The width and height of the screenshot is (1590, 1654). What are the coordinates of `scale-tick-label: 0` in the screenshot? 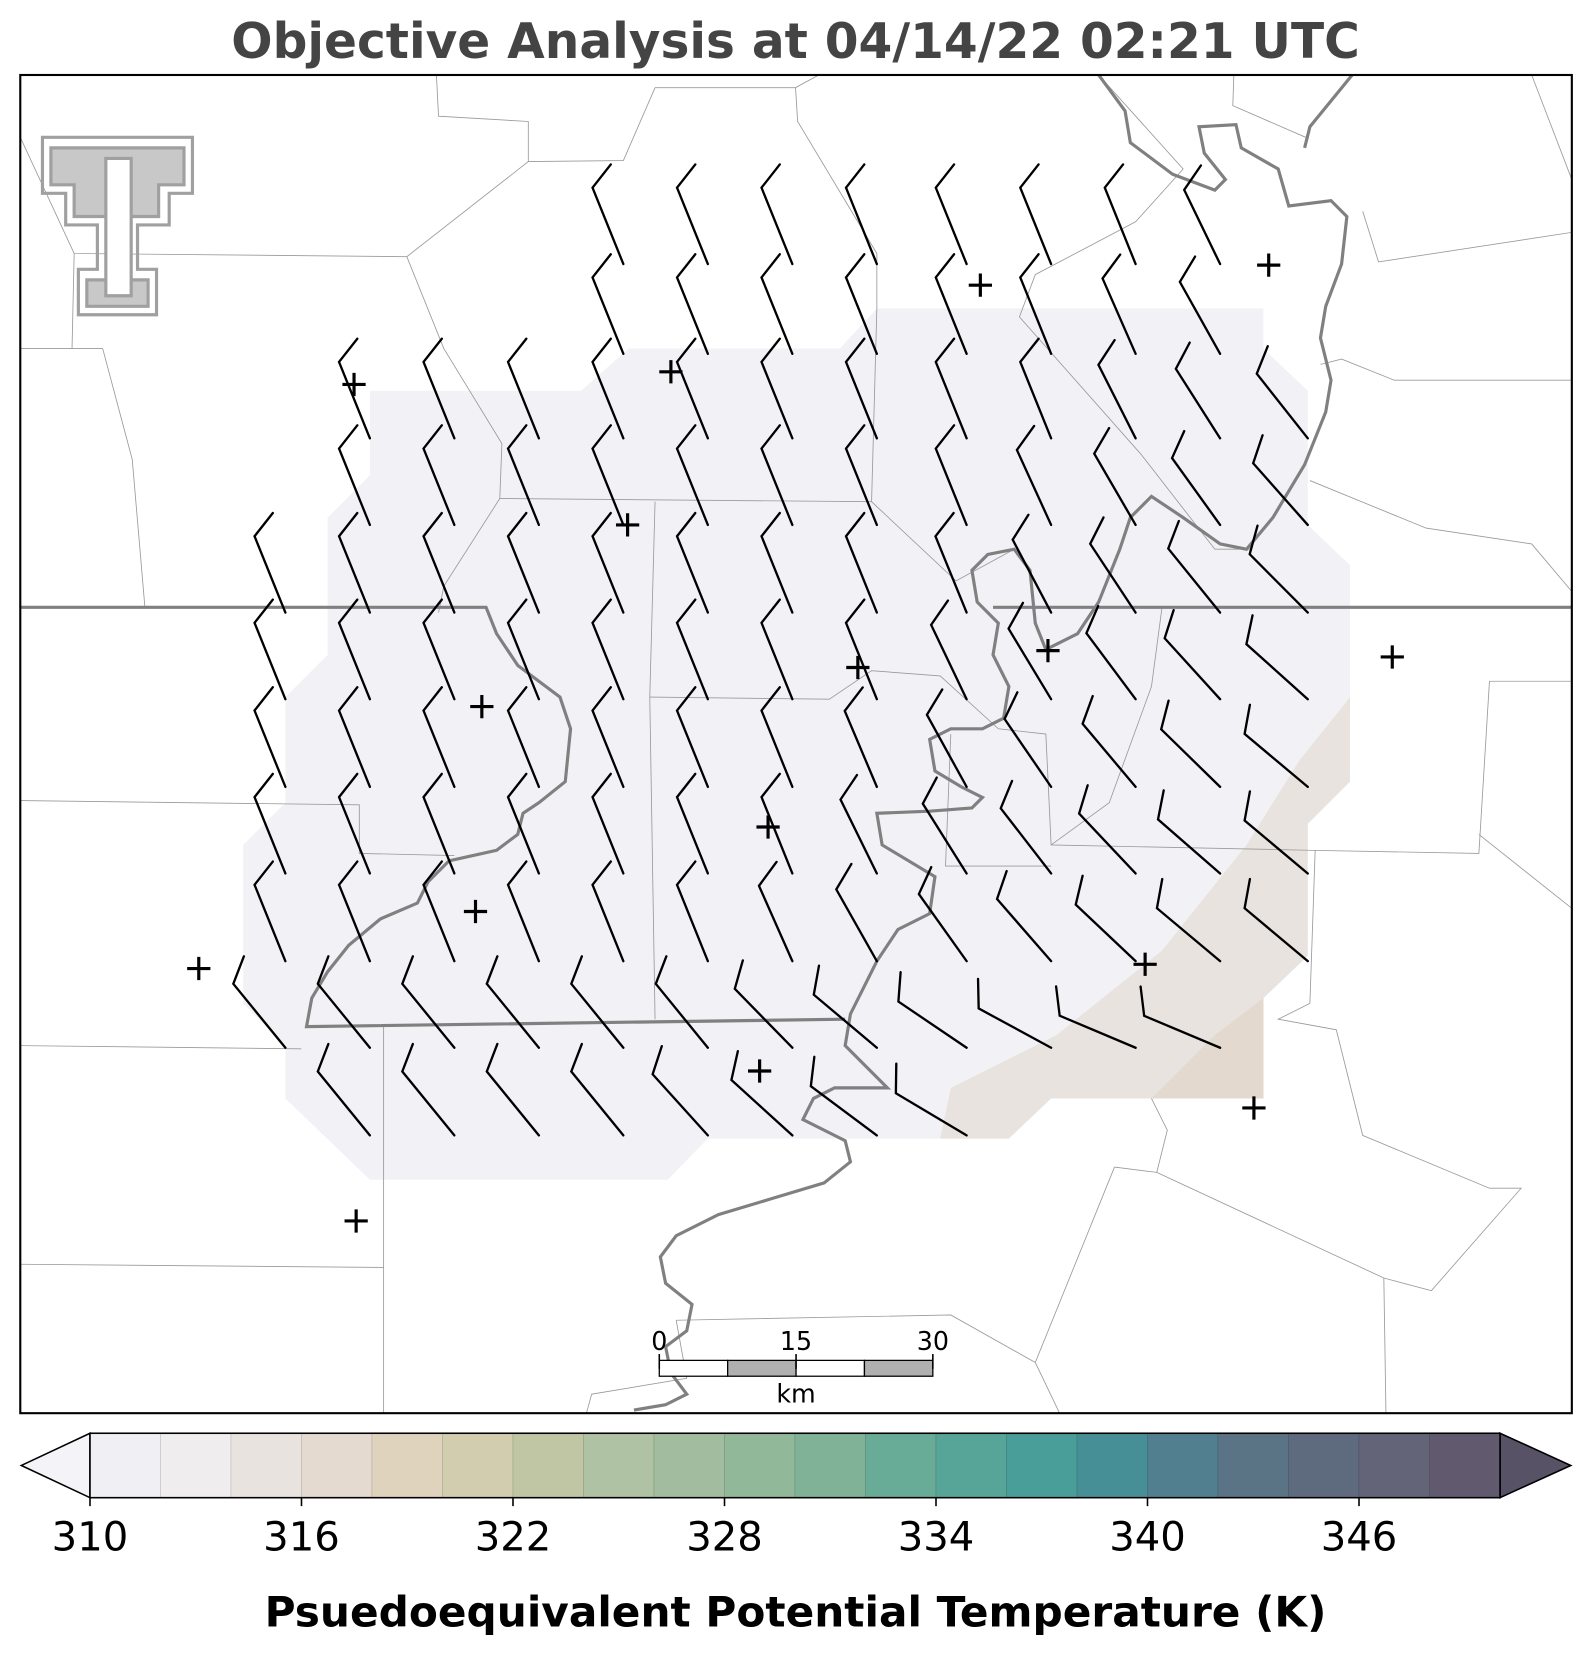 It's located at (659, 1341).